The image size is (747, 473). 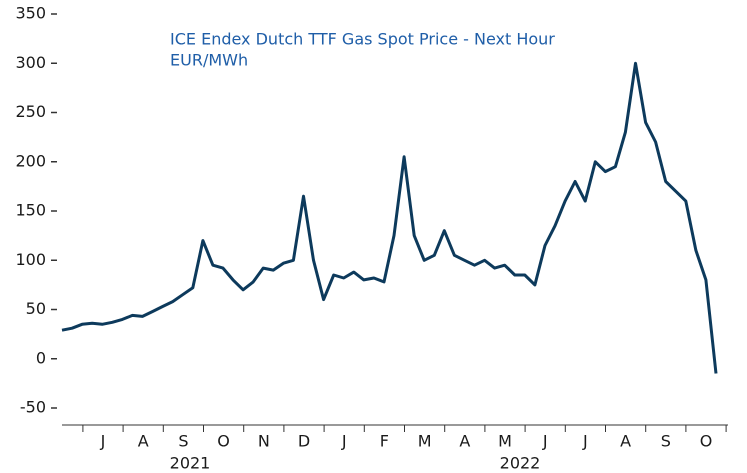 I want to click on x-tick-label: N, so click(x=264, y=441).